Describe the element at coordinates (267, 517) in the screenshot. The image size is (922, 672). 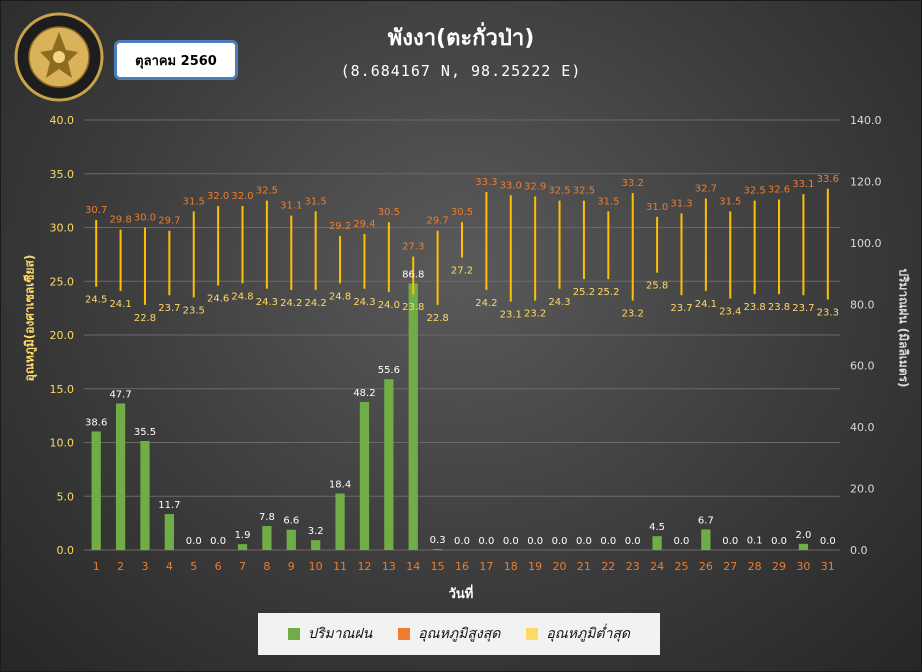
I see `rain-data-label: 7.8` at that location.